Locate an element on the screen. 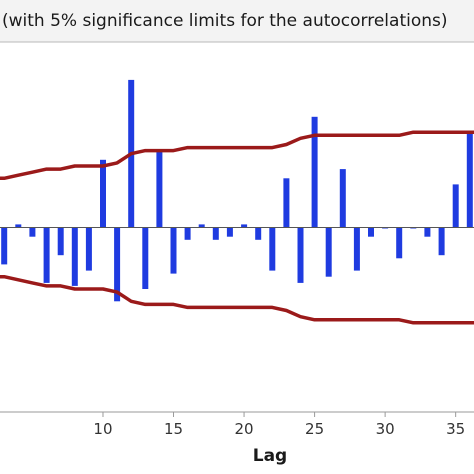  x-axis-label: Lag is located at coordinates (270, 456).